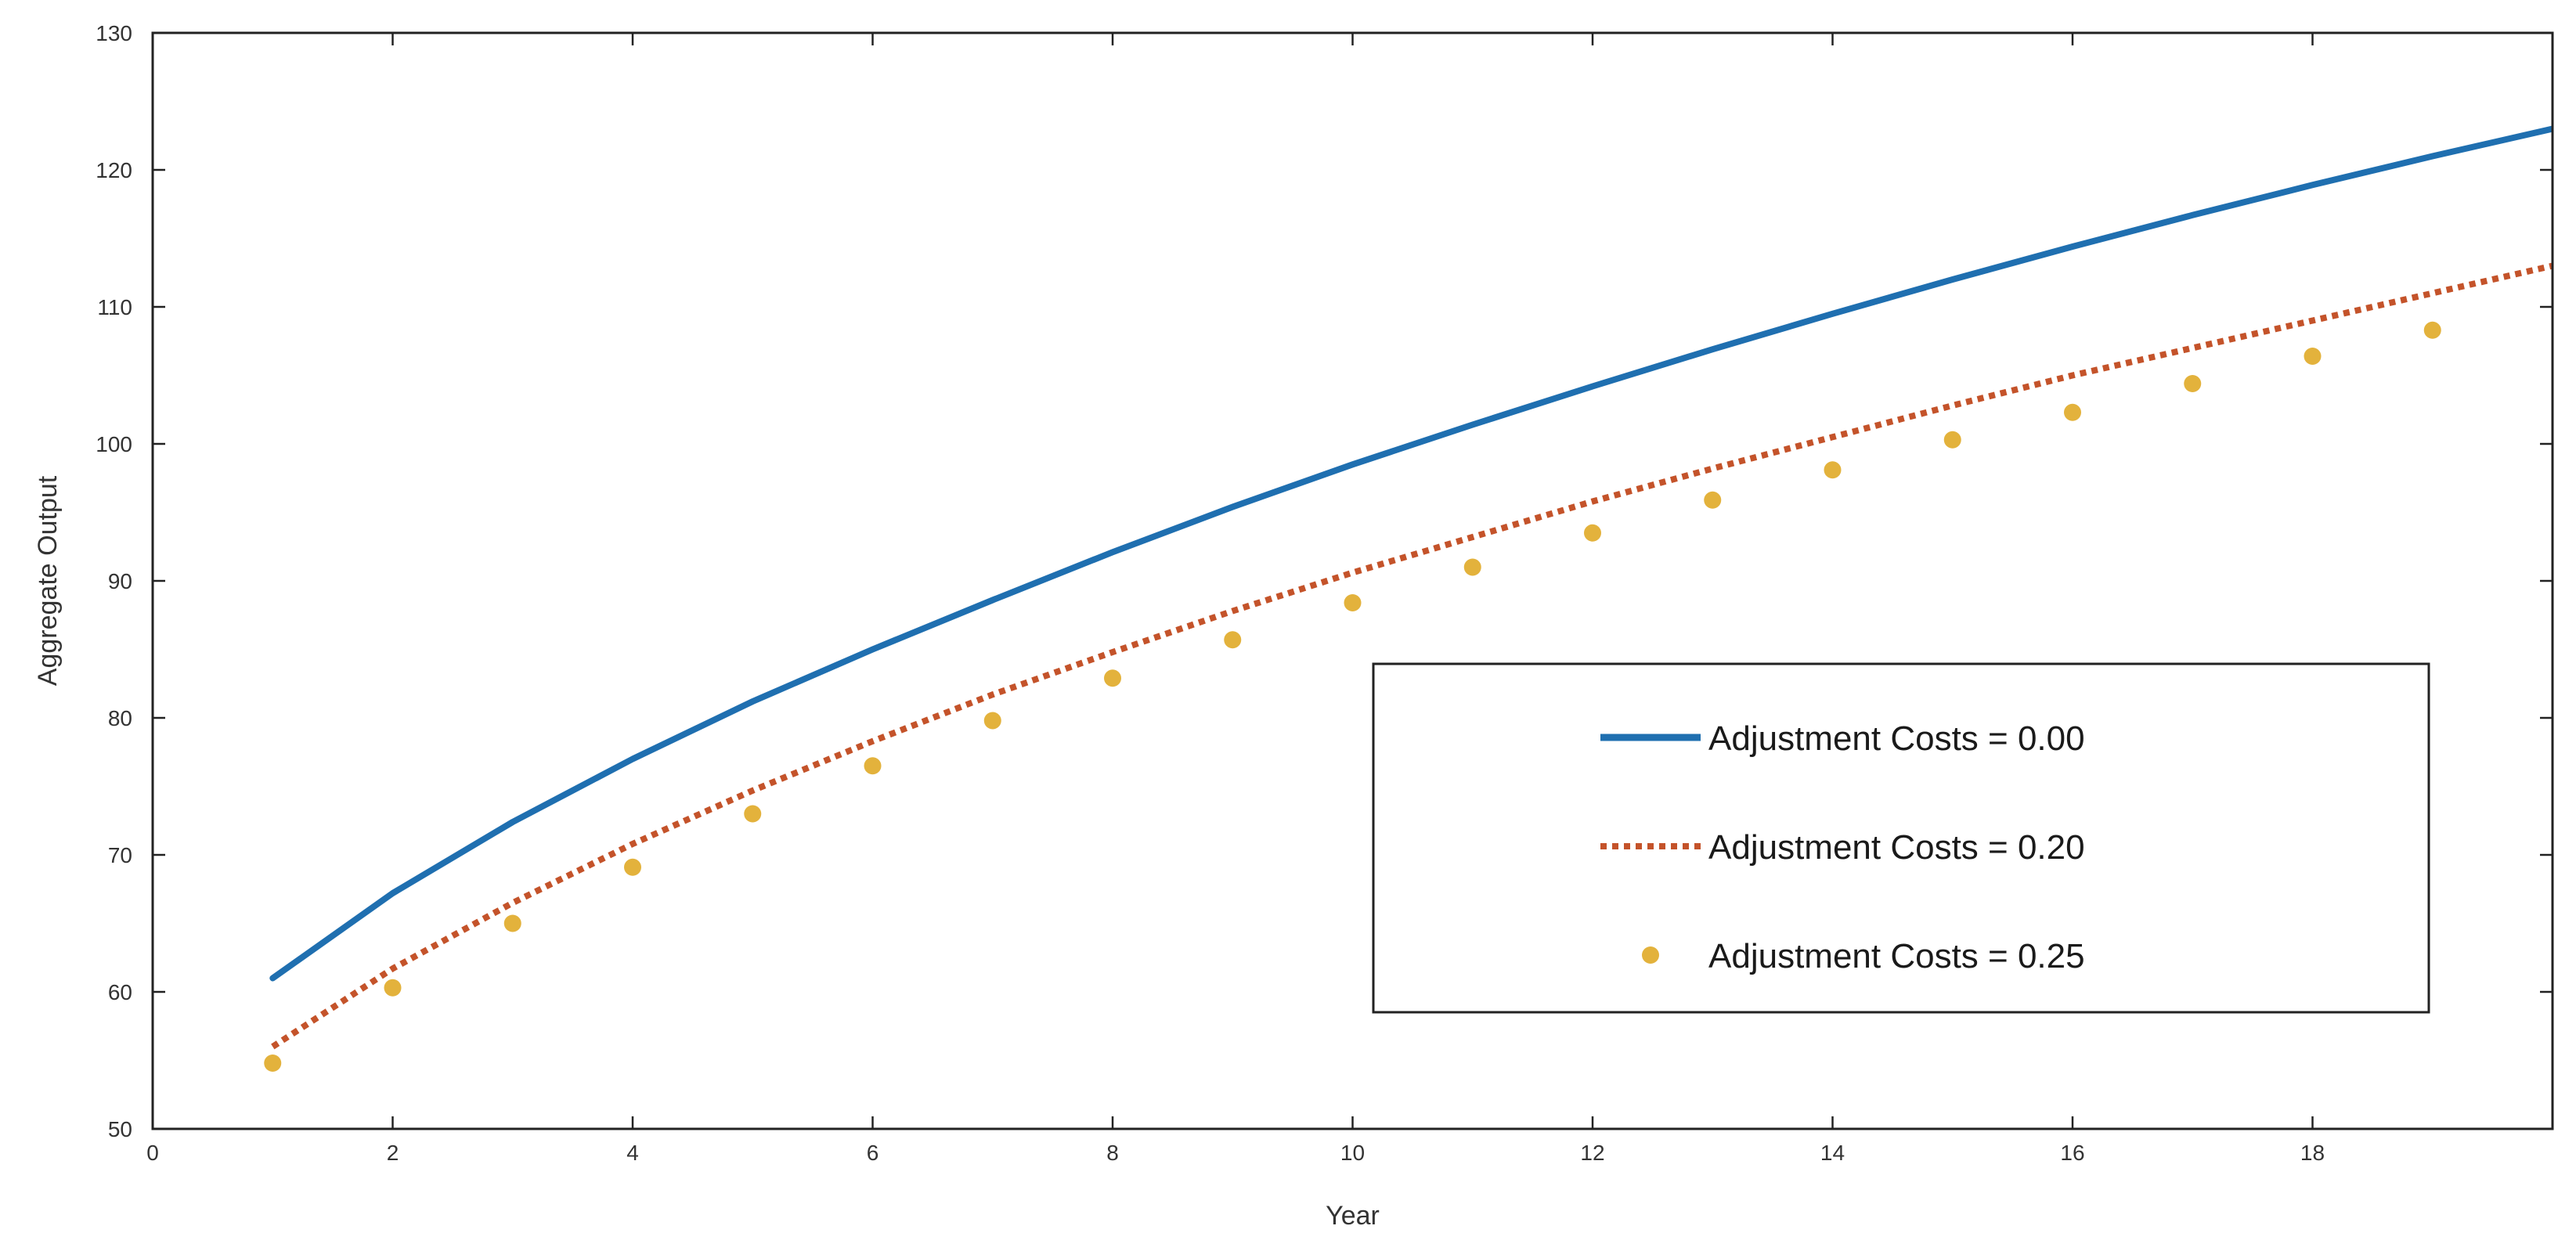  I want to click on x-tick-label: 14, so click(1832, 1153).